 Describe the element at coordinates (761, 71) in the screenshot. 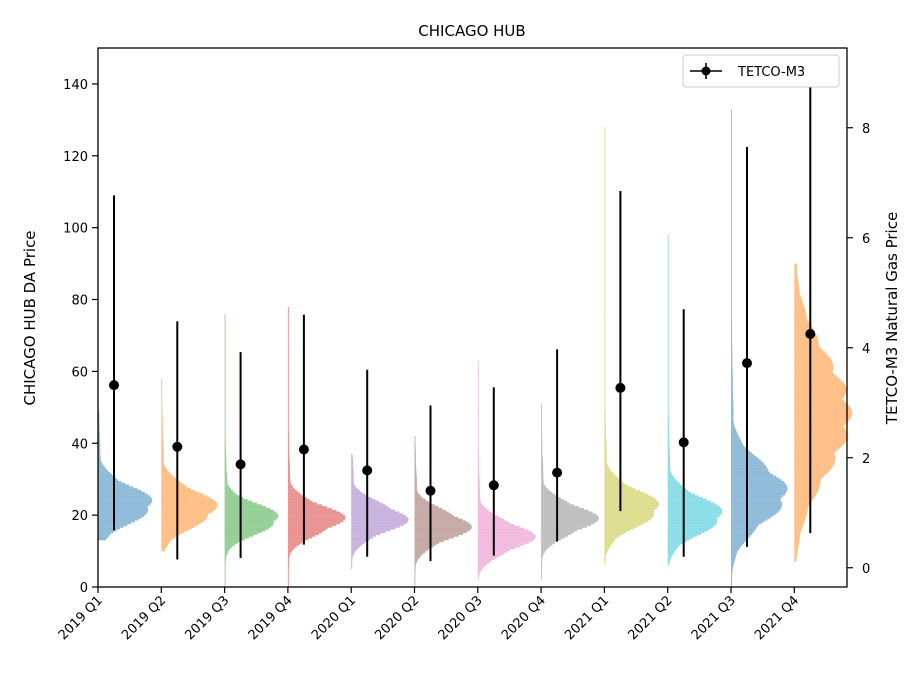

I see `legend: TETCO-M3` at that location.